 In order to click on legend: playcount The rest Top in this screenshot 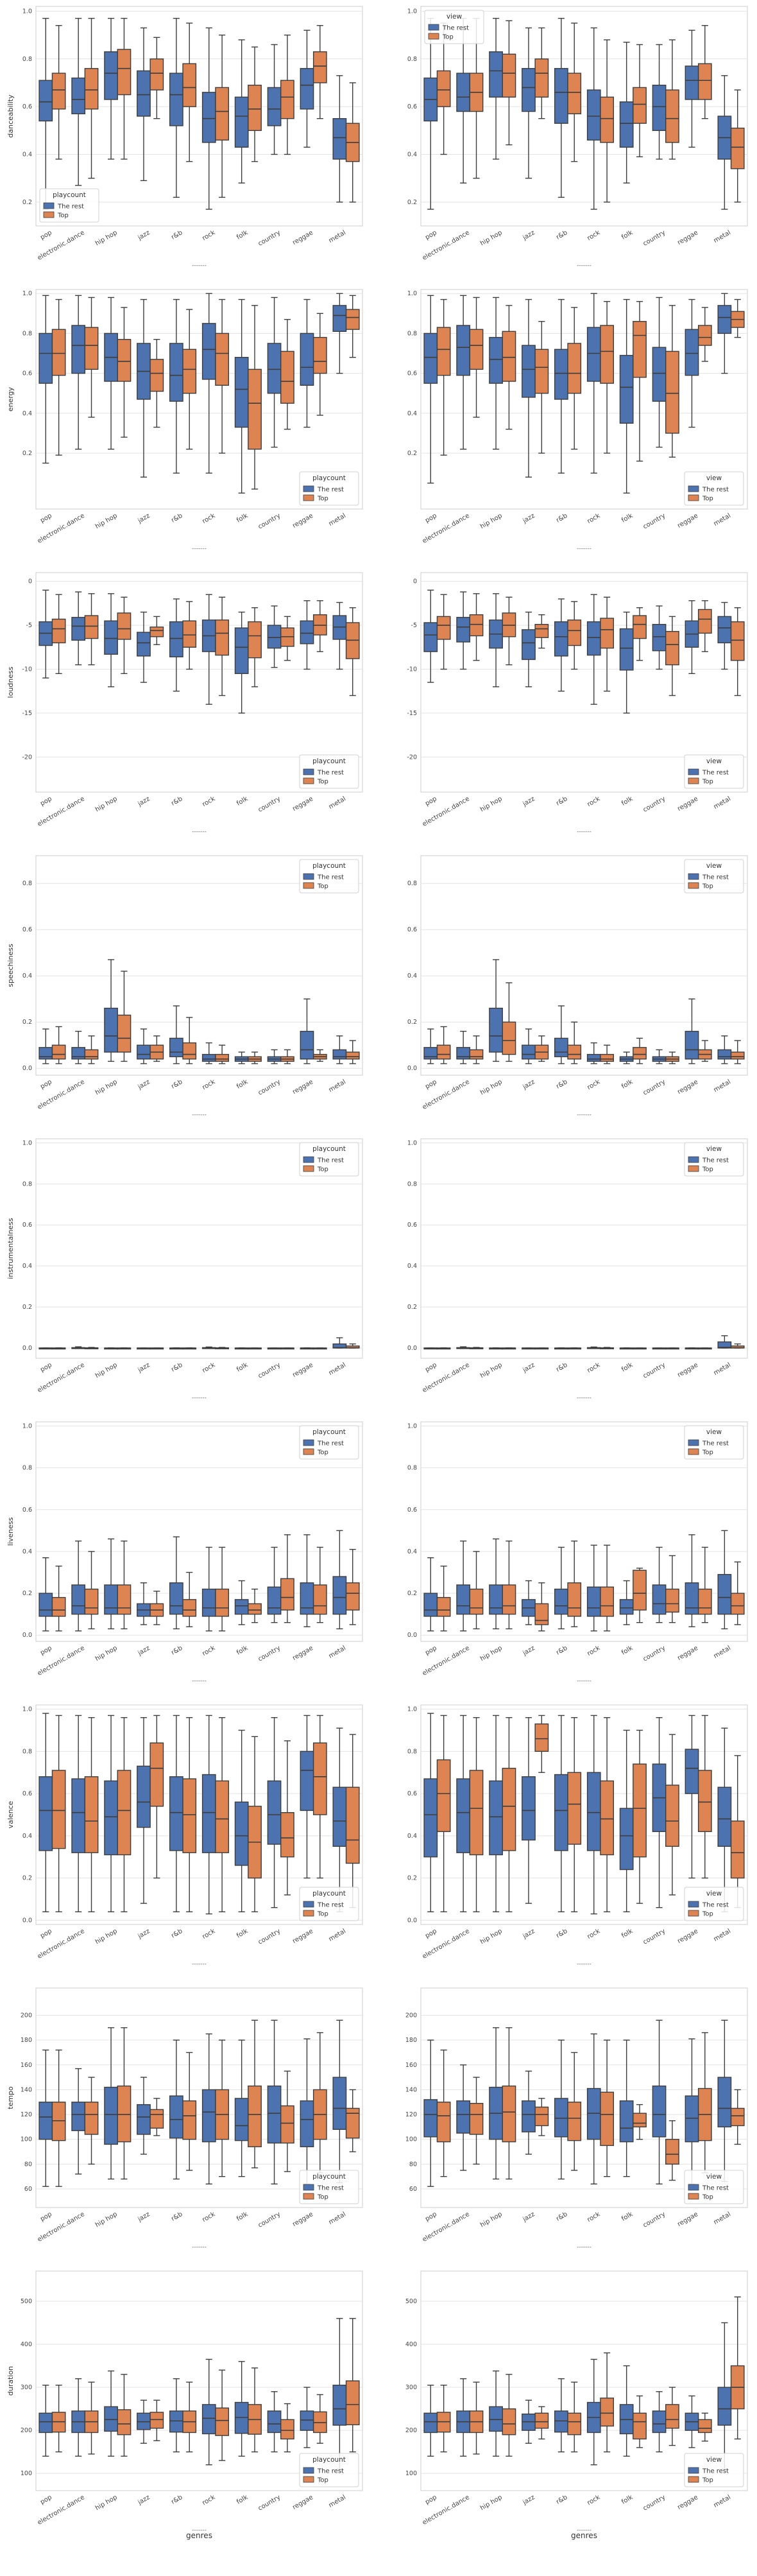, I will do `click(329, 489)`.